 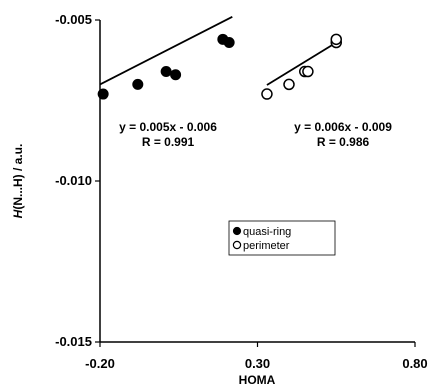 What do you see at coordinates (257, 379) in the screenshot?
I see `x-axis-title: HOMA` at bounding box center [257, 379].